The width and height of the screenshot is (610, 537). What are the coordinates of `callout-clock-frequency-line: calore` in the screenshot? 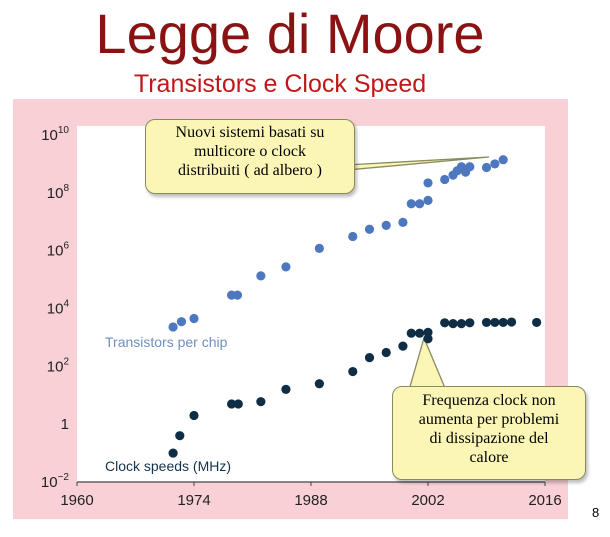 It's located at (489, 457).